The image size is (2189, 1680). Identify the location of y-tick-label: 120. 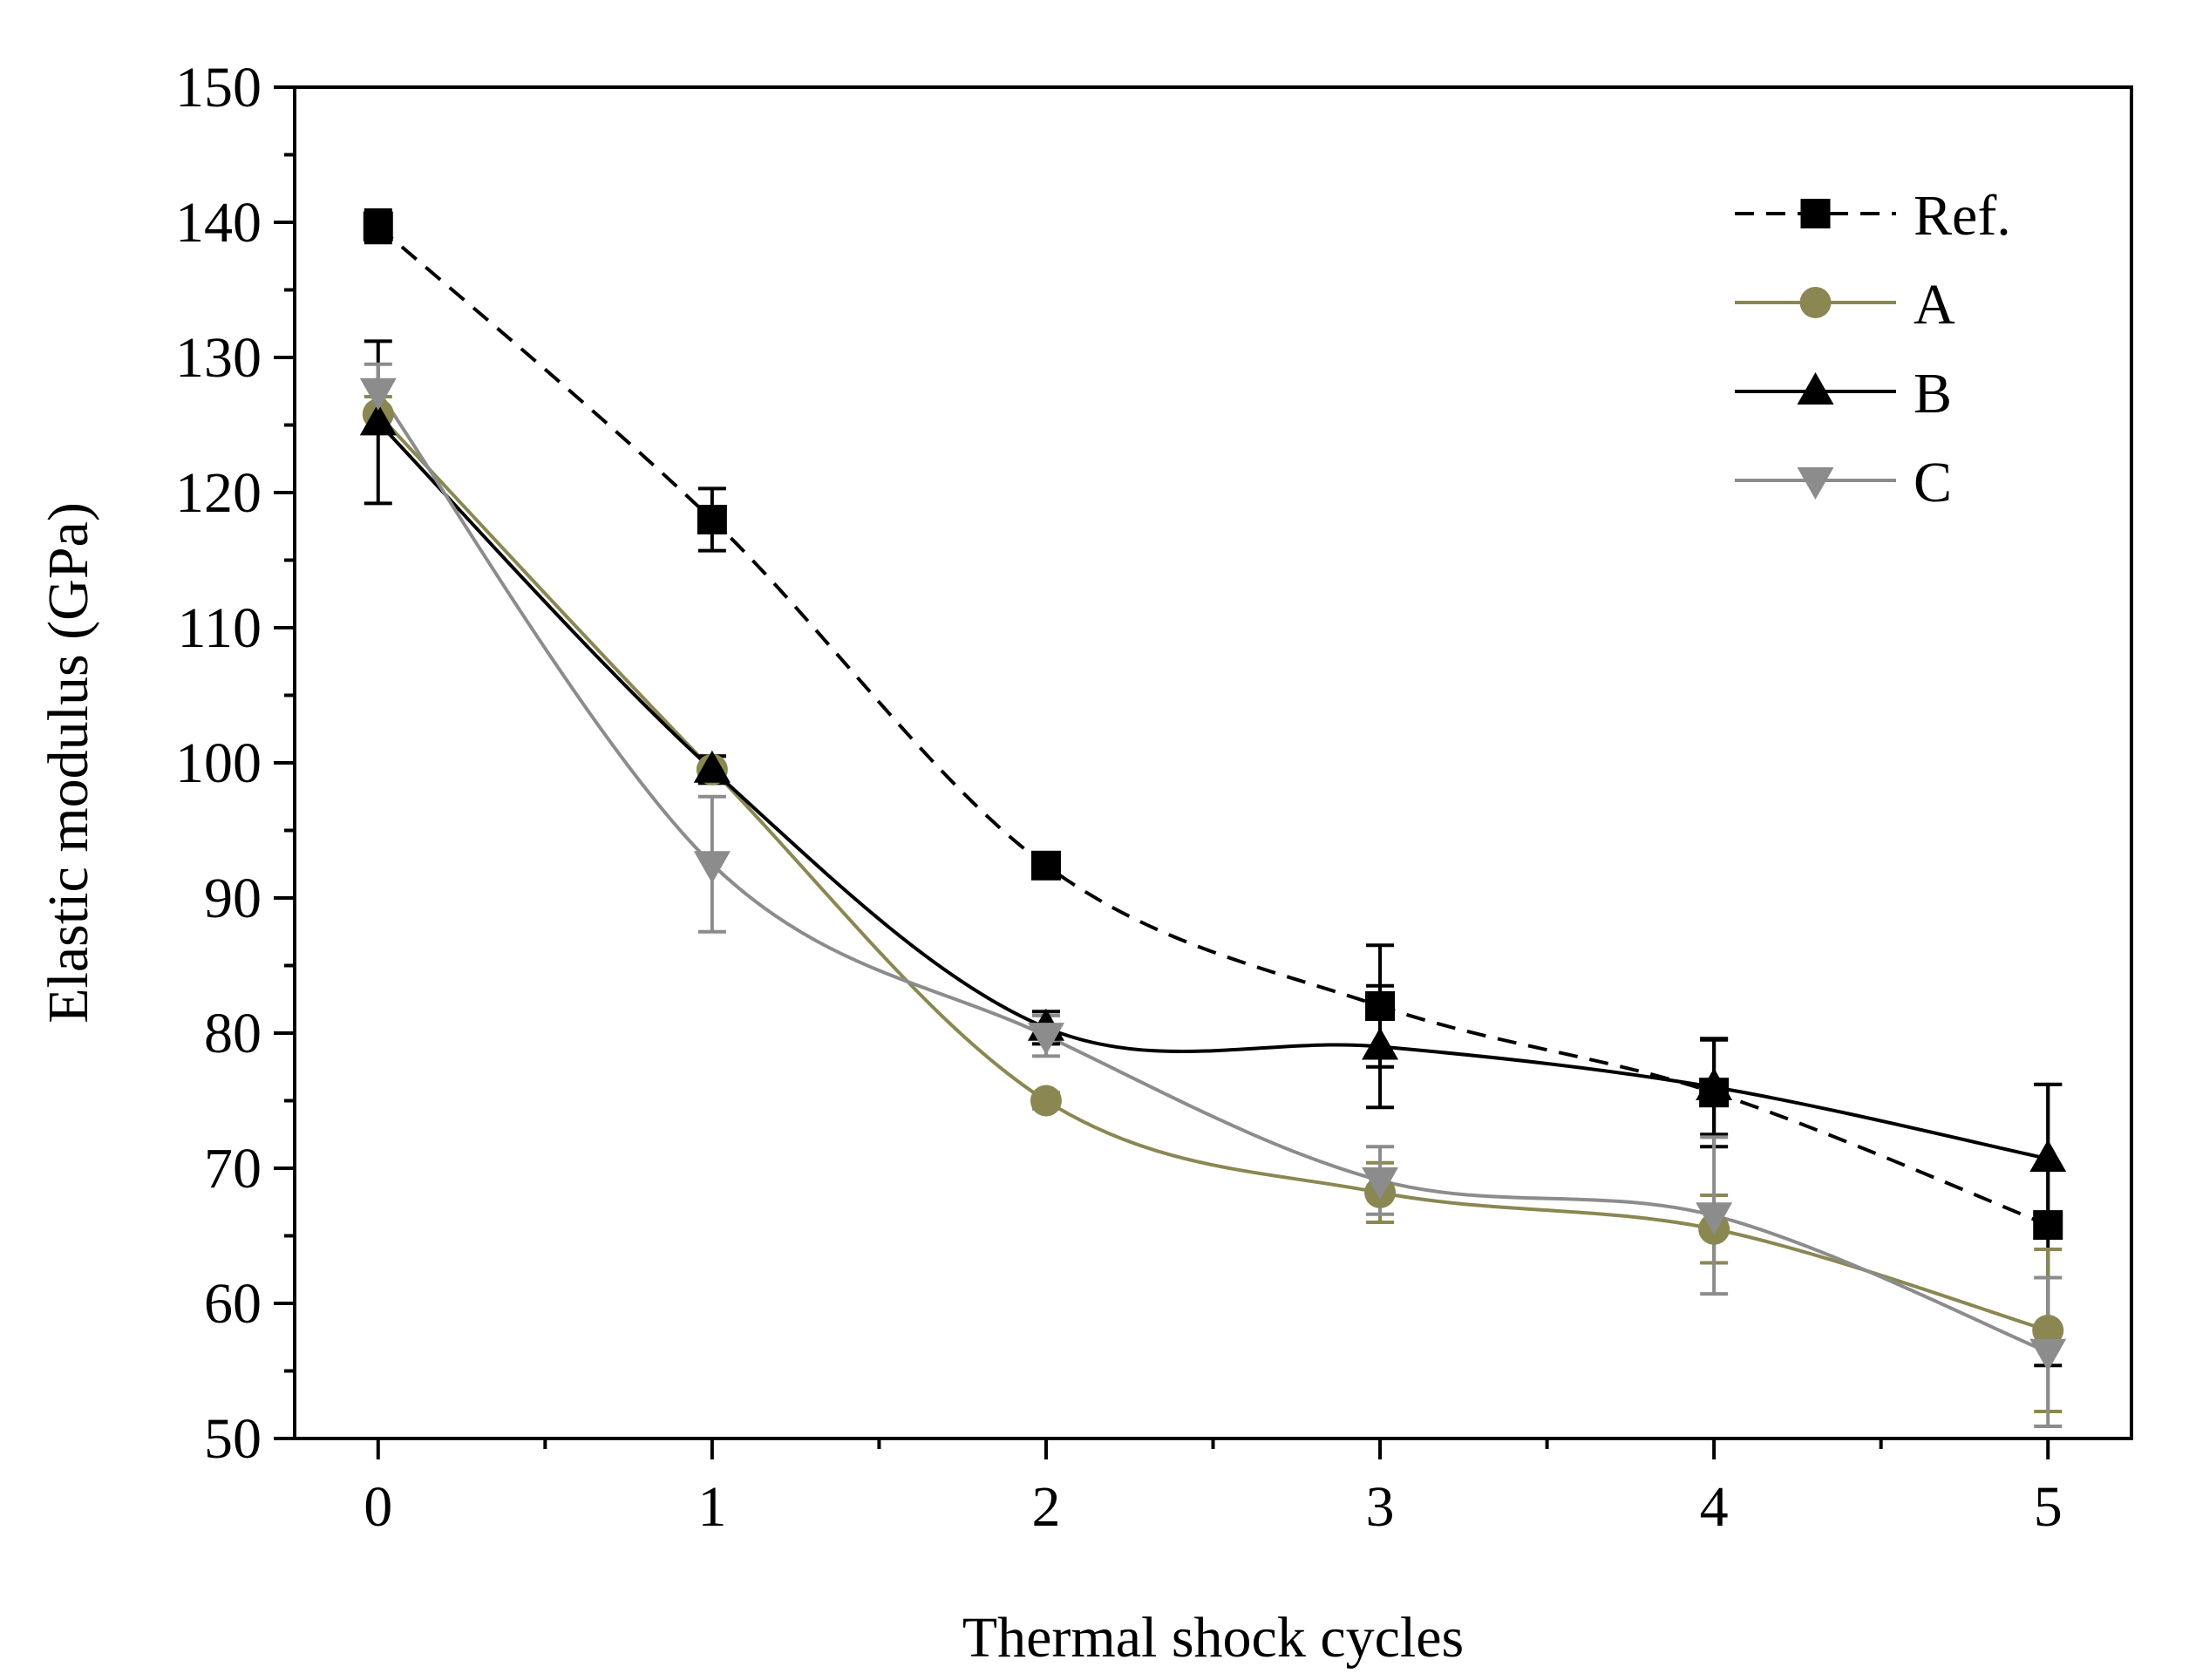
(218, 493).